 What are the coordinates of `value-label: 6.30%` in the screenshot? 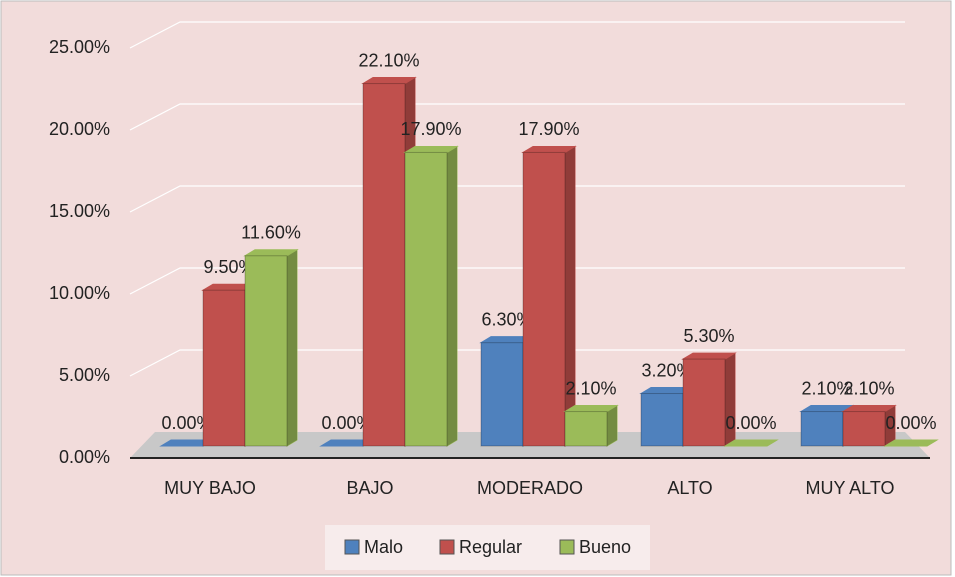 It's located at (506, 319).